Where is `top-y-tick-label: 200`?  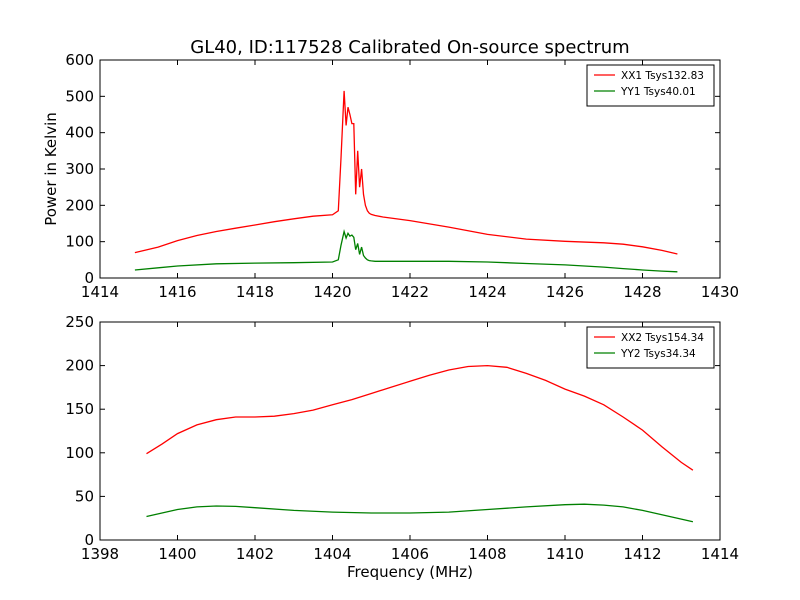 top-y-tick-label: 200 is located at coordinates (79, 205).